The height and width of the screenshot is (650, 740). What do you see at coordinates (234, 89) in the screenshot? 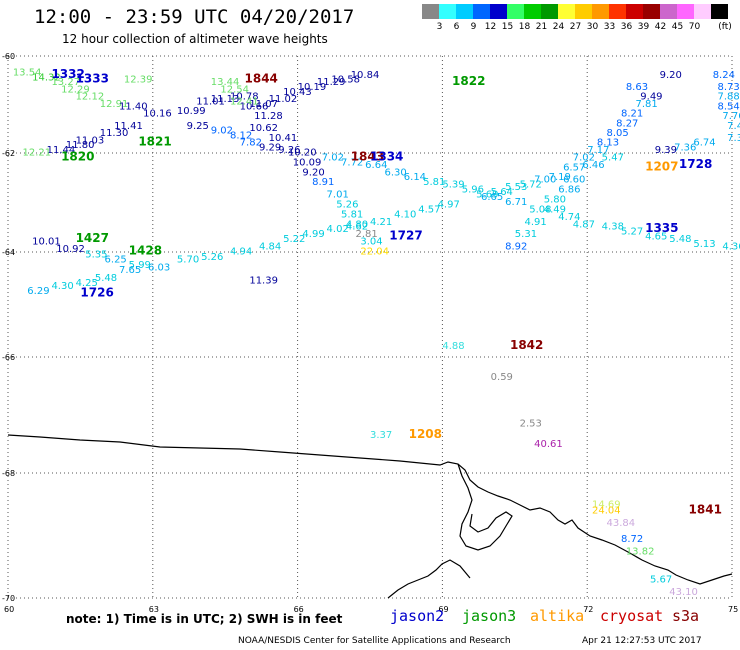
I see `wave-height-label: 12.54` at bounding box center [234, 89].